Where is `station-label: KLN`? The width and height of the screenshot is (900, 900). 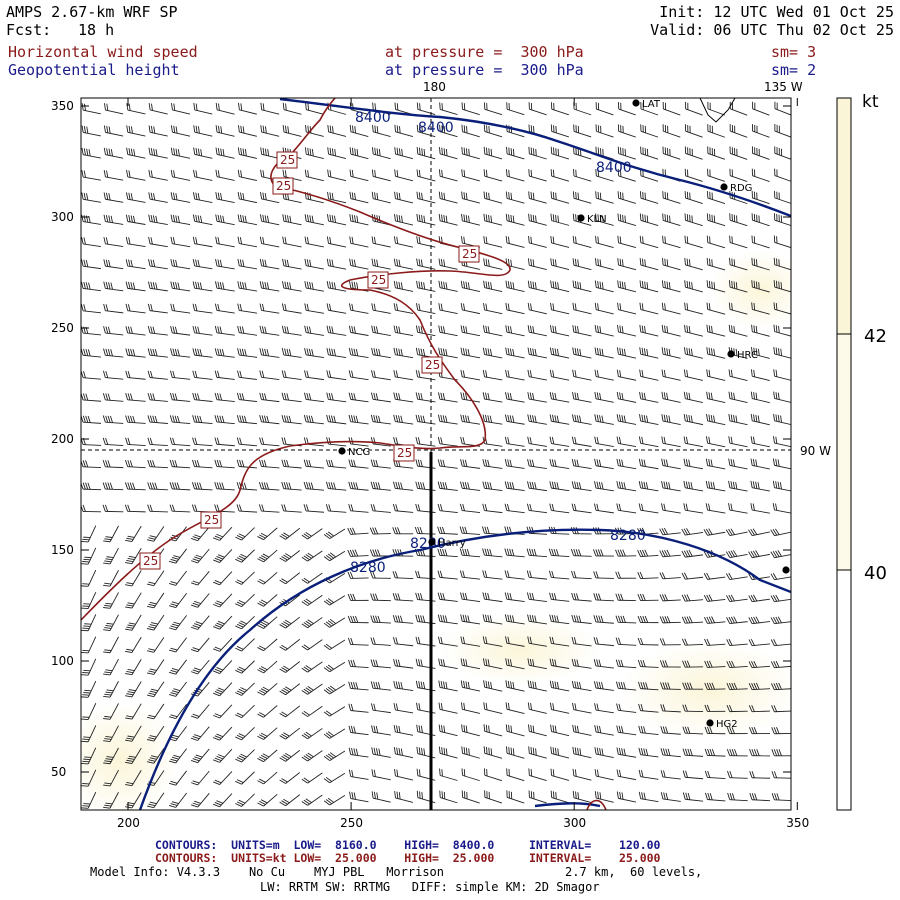
station-label: KLN is located at coordinates (597, 219).